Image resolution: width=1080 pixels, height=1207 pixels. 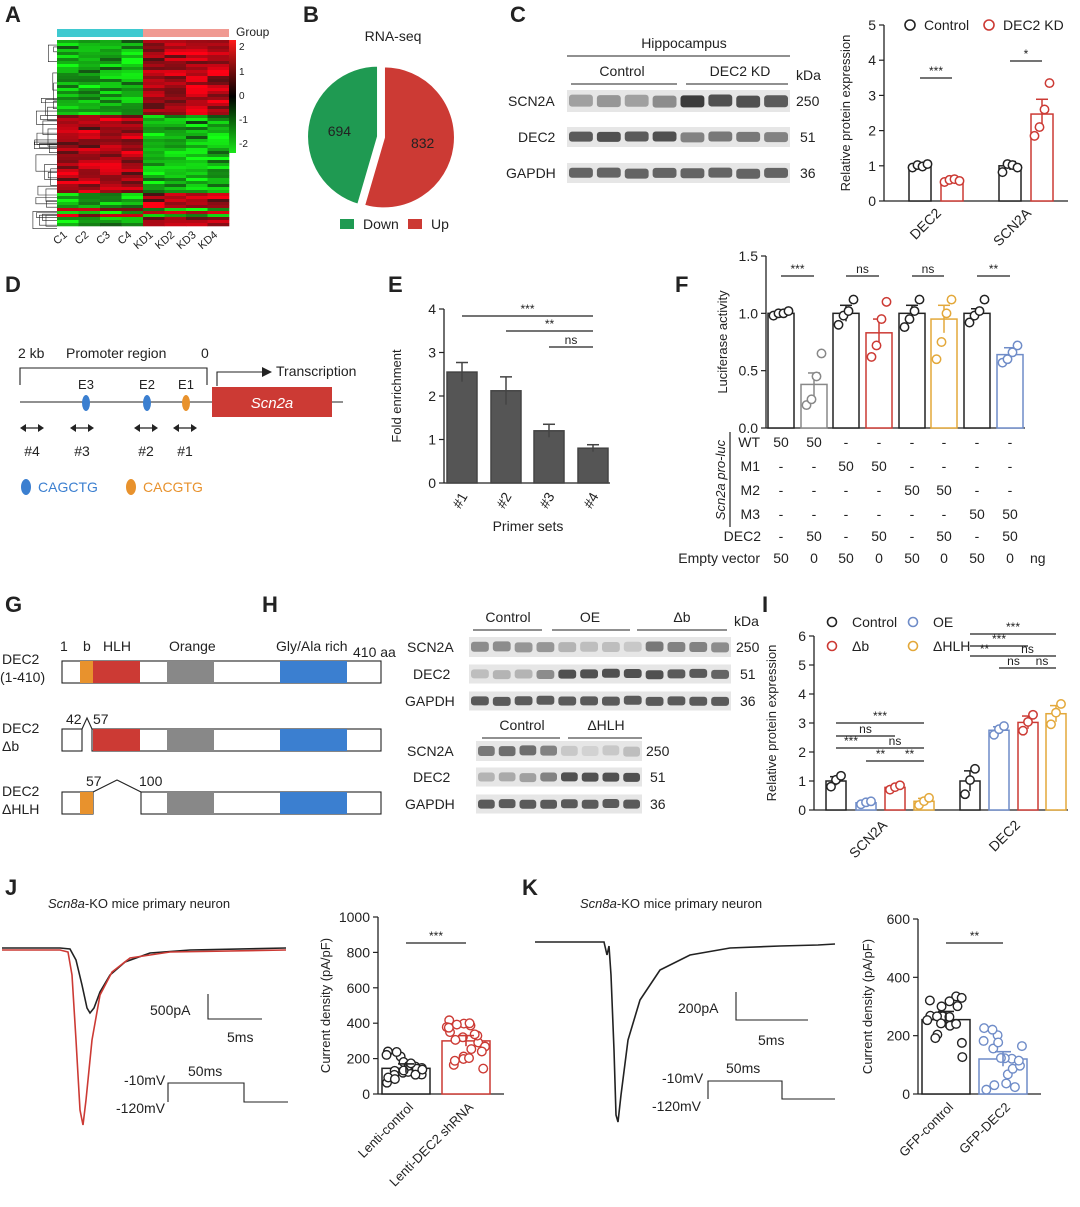 I want to click on significance-label: ***, so click(x=936, y=71).